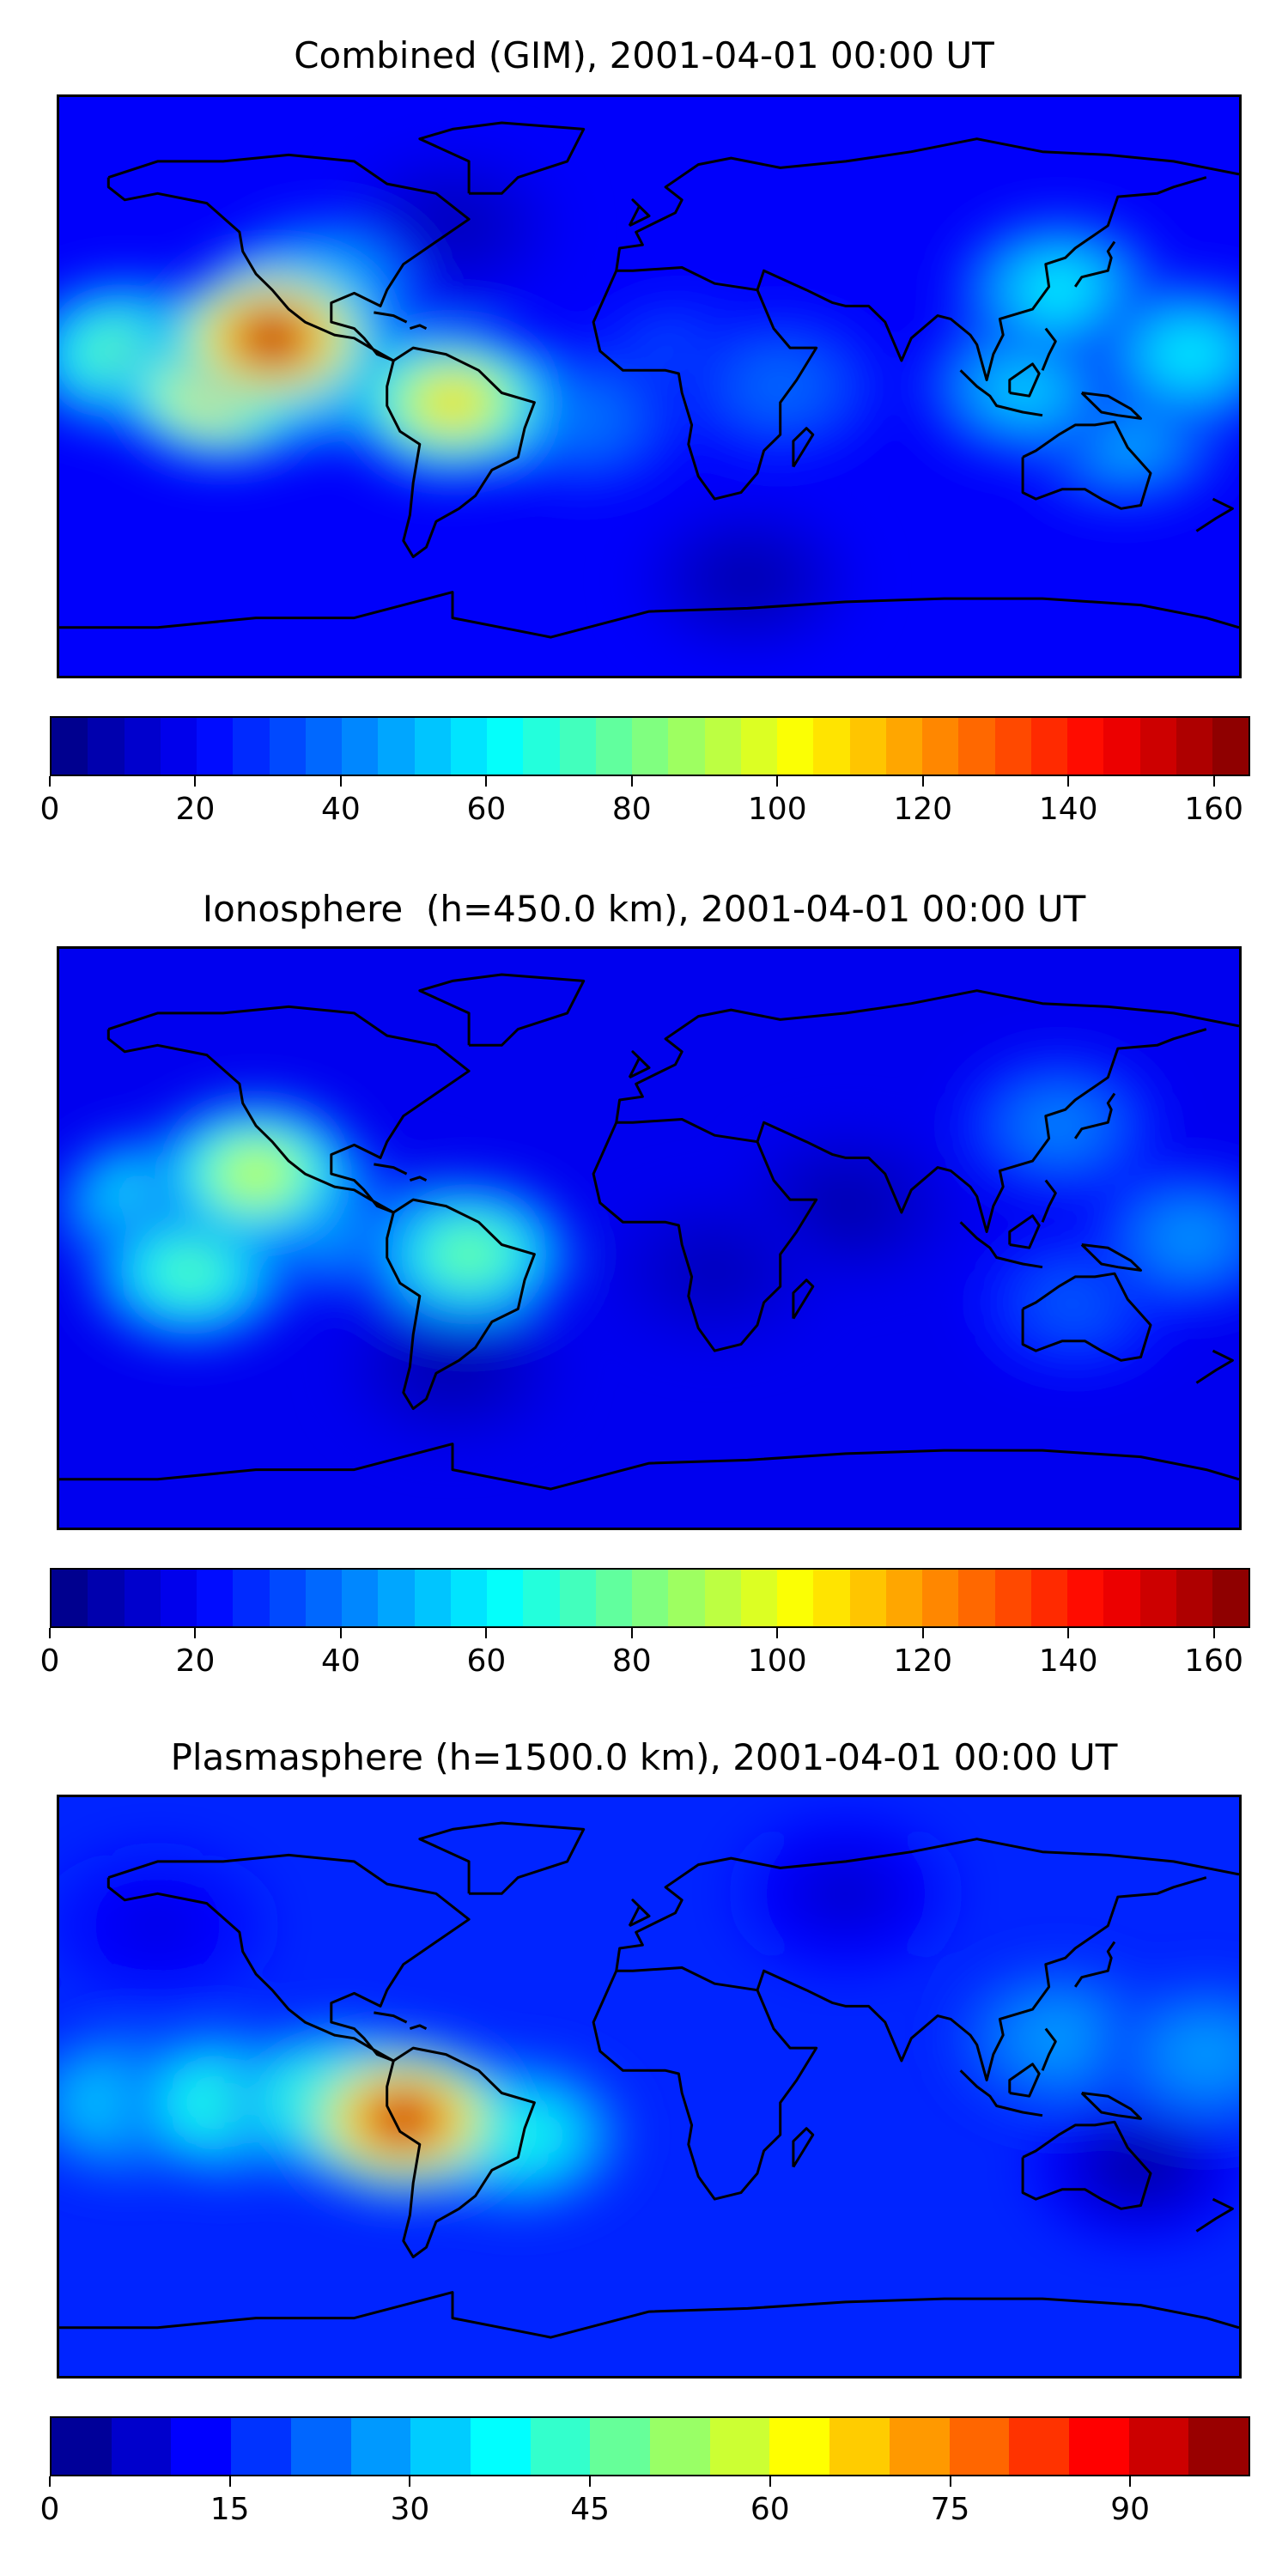 This screenshot has height=2576, width=1288. I want to click on colorbar-ticks: 0 20 40 60 80 100 120 140 160, so click(645, 1653).